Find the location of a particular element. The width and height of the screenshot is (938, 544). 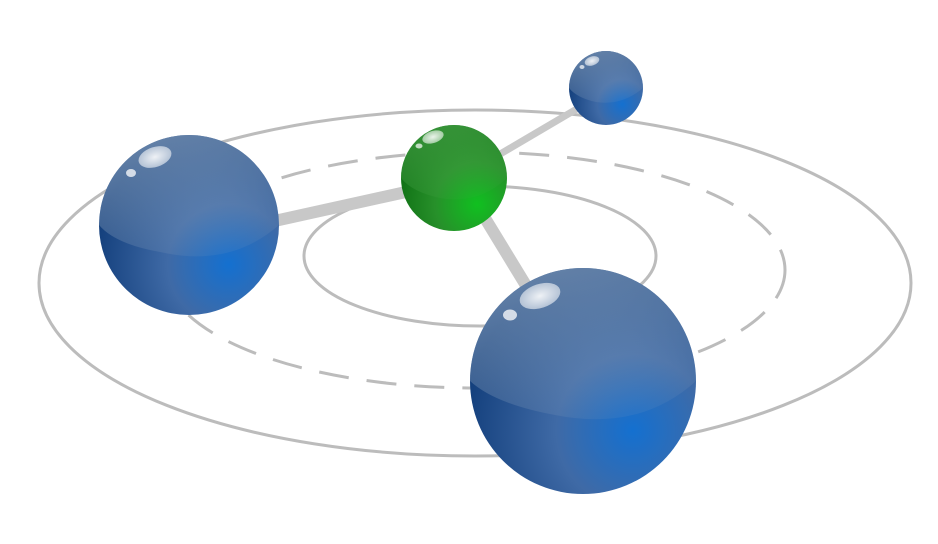

sphere-left is located at coordinates (189, 225).